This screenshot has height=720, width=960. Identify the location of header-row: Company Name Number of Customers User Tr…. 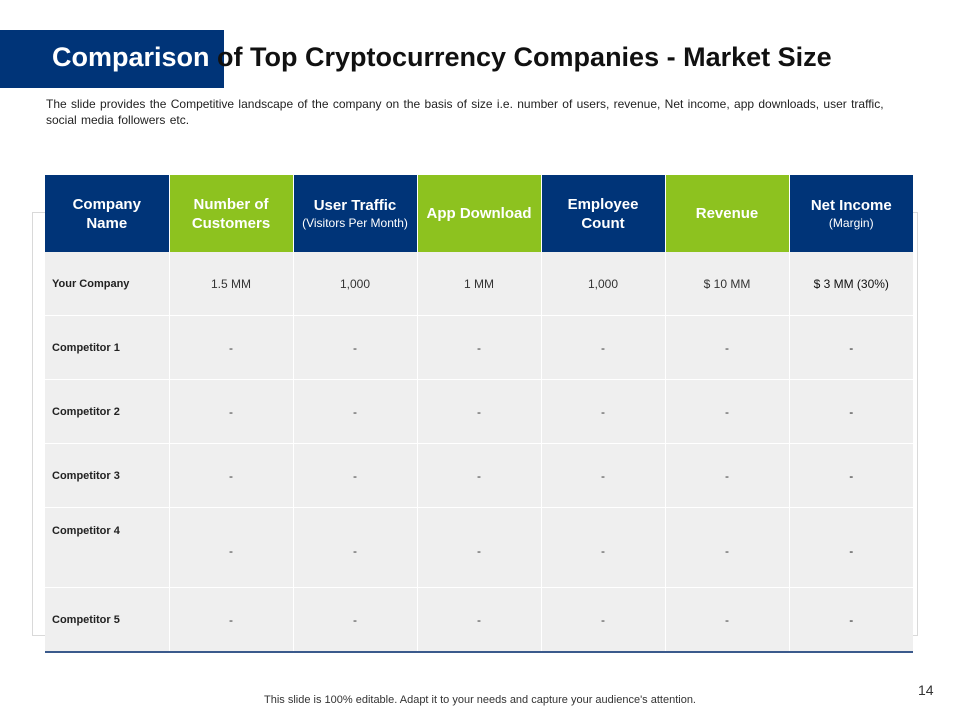
(479, 213).